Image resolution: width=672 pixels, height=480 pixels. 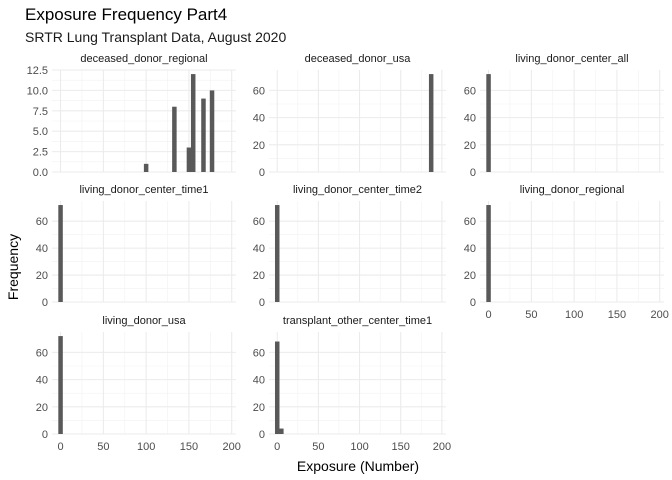 I want to click on facet-strip-label: living_donor_center_time2, so click(x=357, y=190).